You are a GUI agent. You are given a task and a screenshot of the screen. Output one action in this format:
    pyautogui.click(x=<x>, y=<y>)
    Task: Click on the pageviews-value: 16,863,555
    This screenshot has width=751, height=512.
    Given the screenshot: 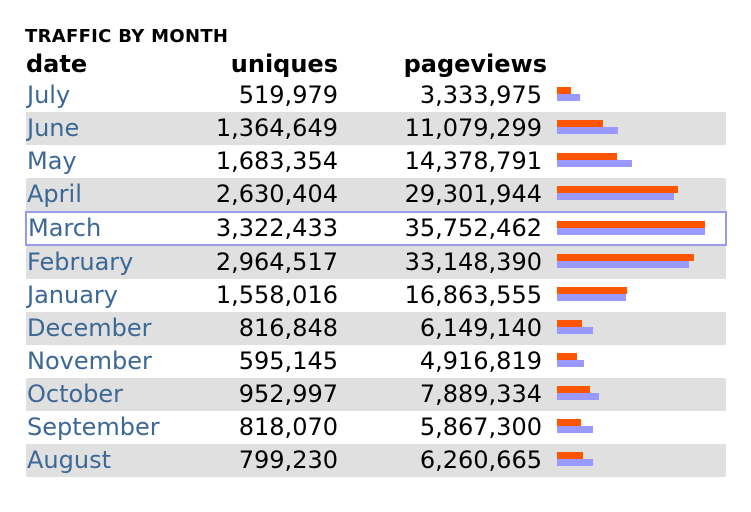 What is the action you would take?
    pyautogui.click(x=473, y=295)
    